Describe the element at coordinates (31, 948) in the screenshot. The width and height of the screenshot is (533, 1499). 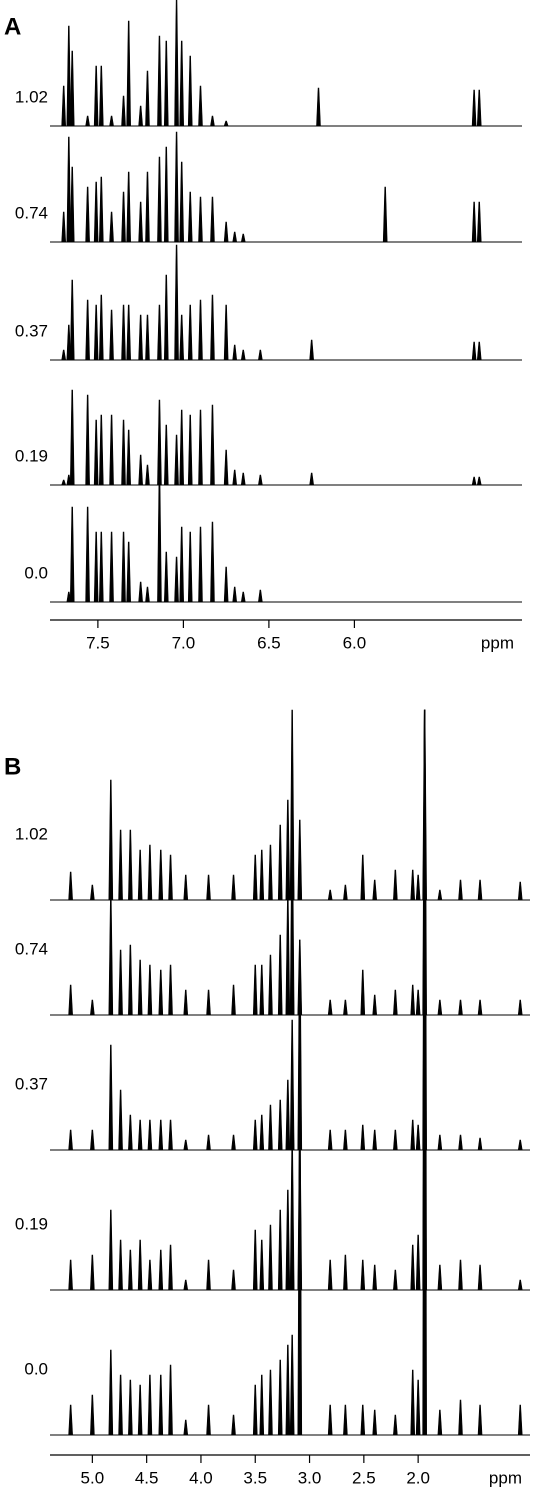
I see `spectrum-label: 0.74` at that location.